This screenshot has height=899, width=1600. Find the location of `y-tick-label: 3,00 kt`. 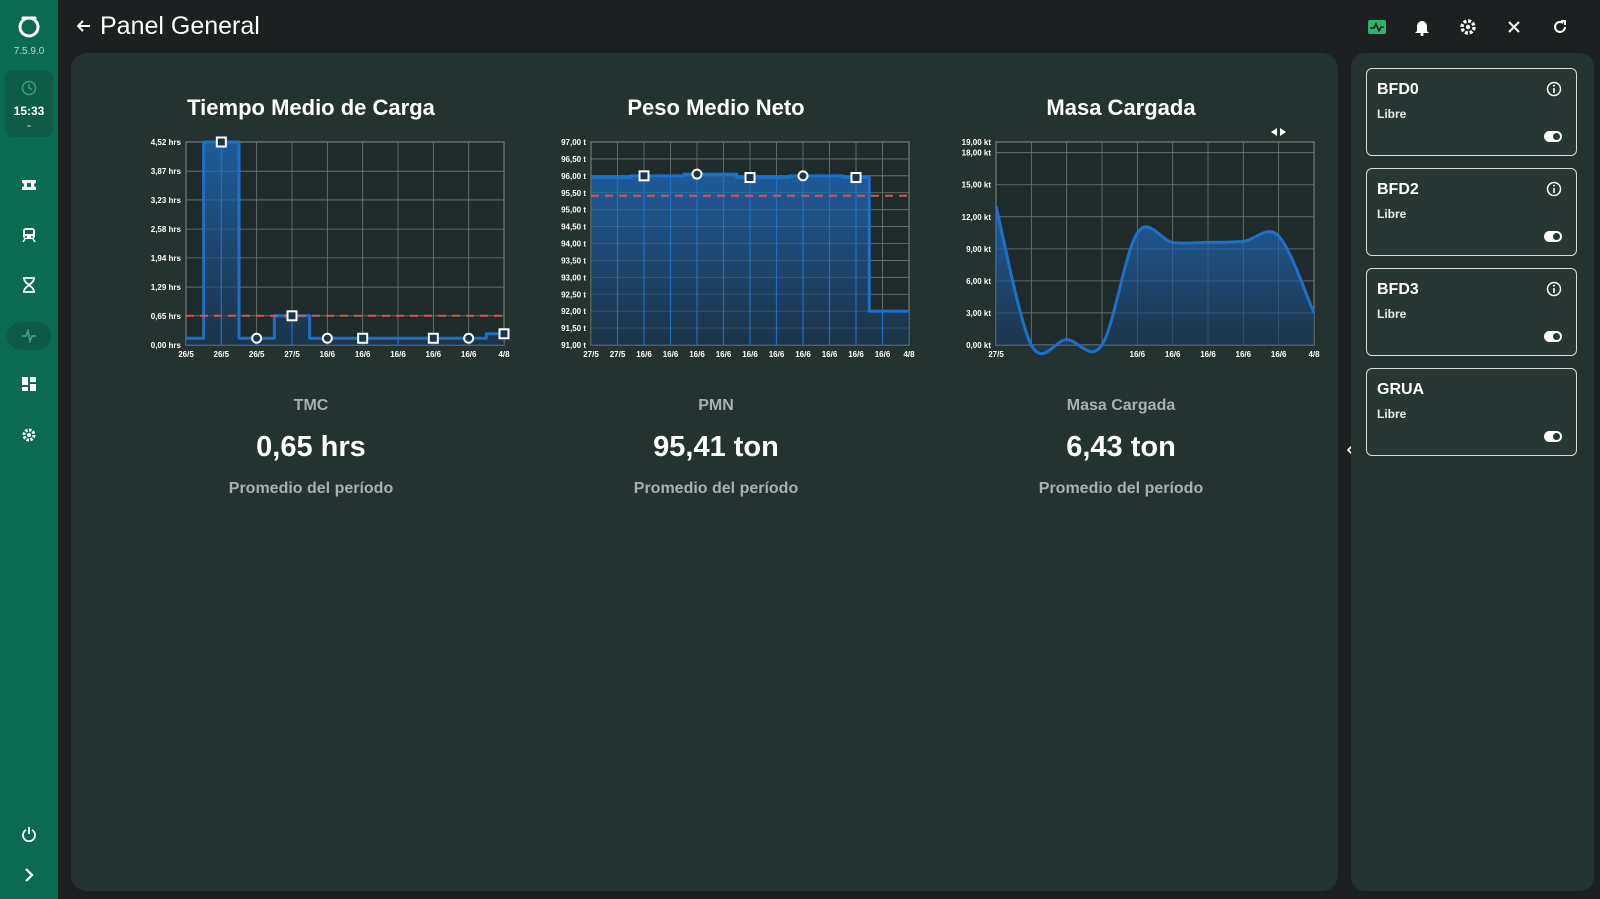

y-tick-label: 3,00 kt is located at coordinates (978, 313).